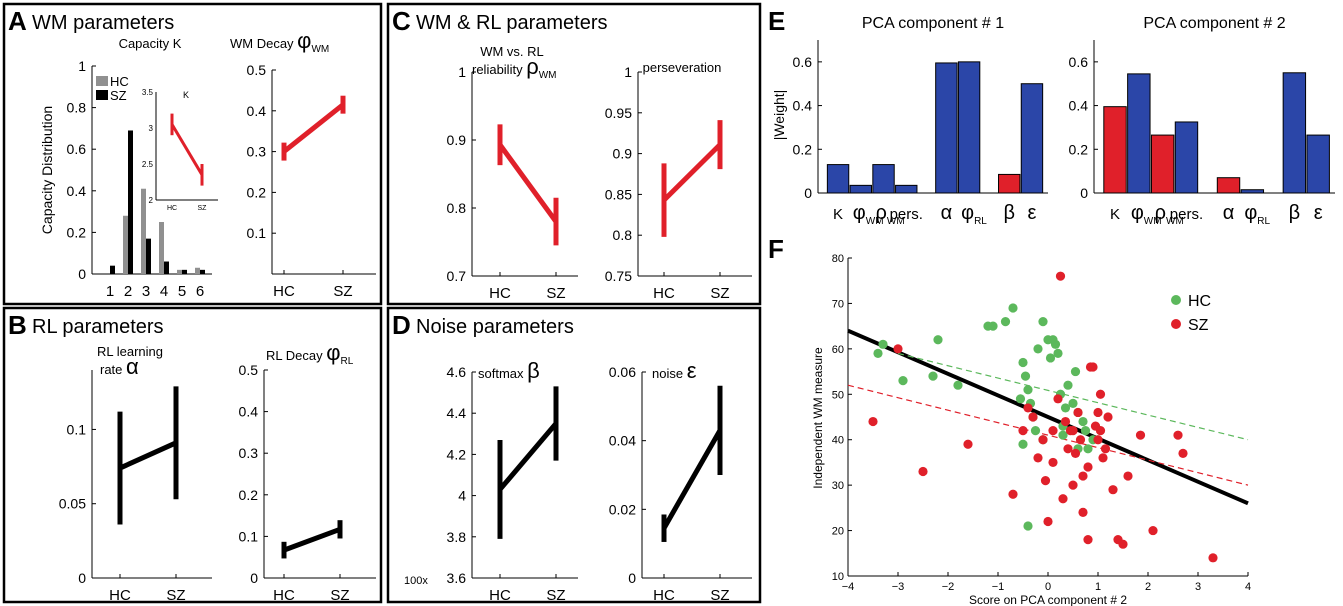  Describe the element at coordinates (457, 578) in the screenshot. I see `d1-ytick-label-0: 3.6` at that location.